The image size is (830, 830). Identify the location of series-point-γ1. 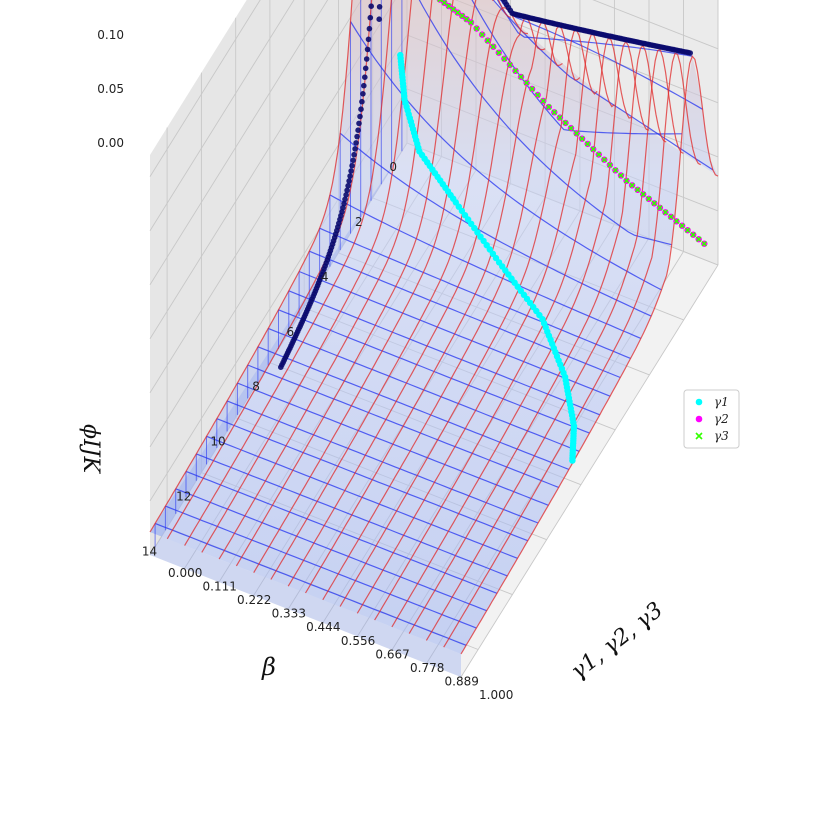
(572, 460).